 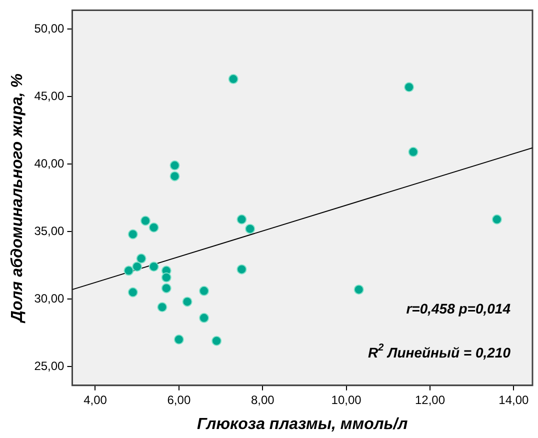 I want to click on annotation: r=0,458 p=0,014, so click(x=458, y=308).